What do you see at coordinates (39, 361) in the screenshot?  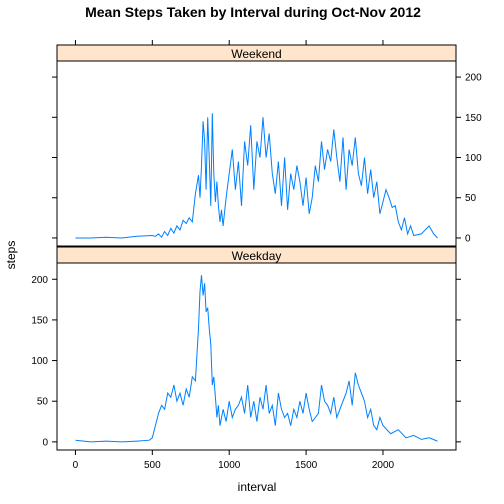 I see `y-tick-label-weekday: 100` at bounding box center [39, 361].